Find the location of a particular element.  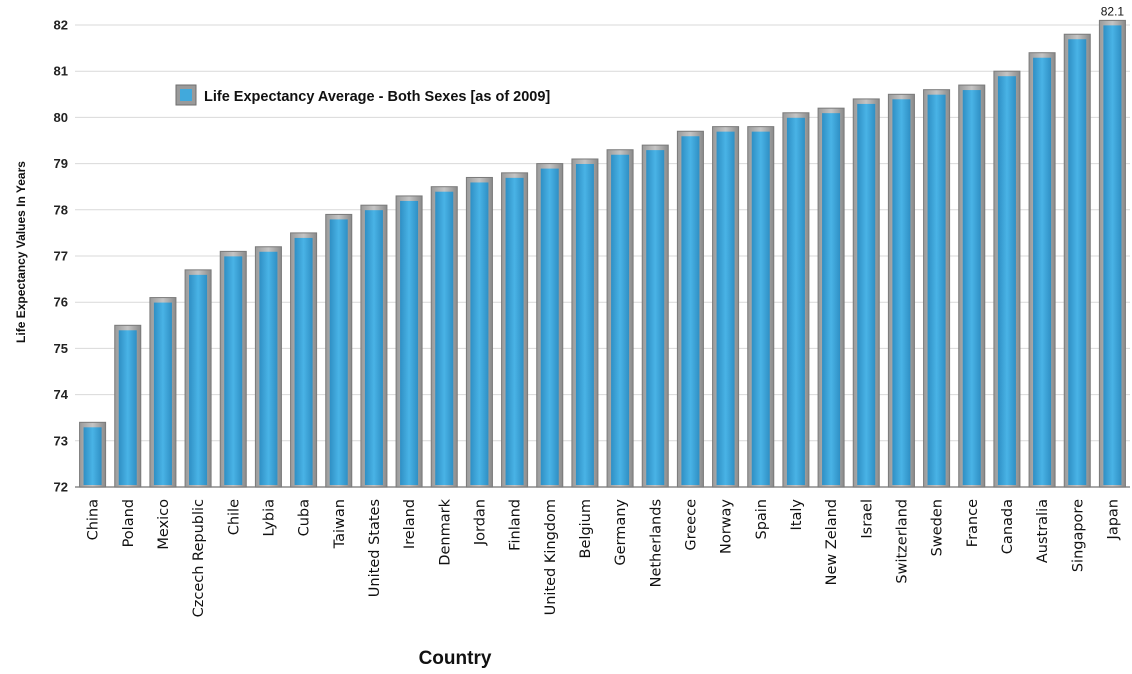

x-tick-label: Japan is located at coordinates (1113, 519).